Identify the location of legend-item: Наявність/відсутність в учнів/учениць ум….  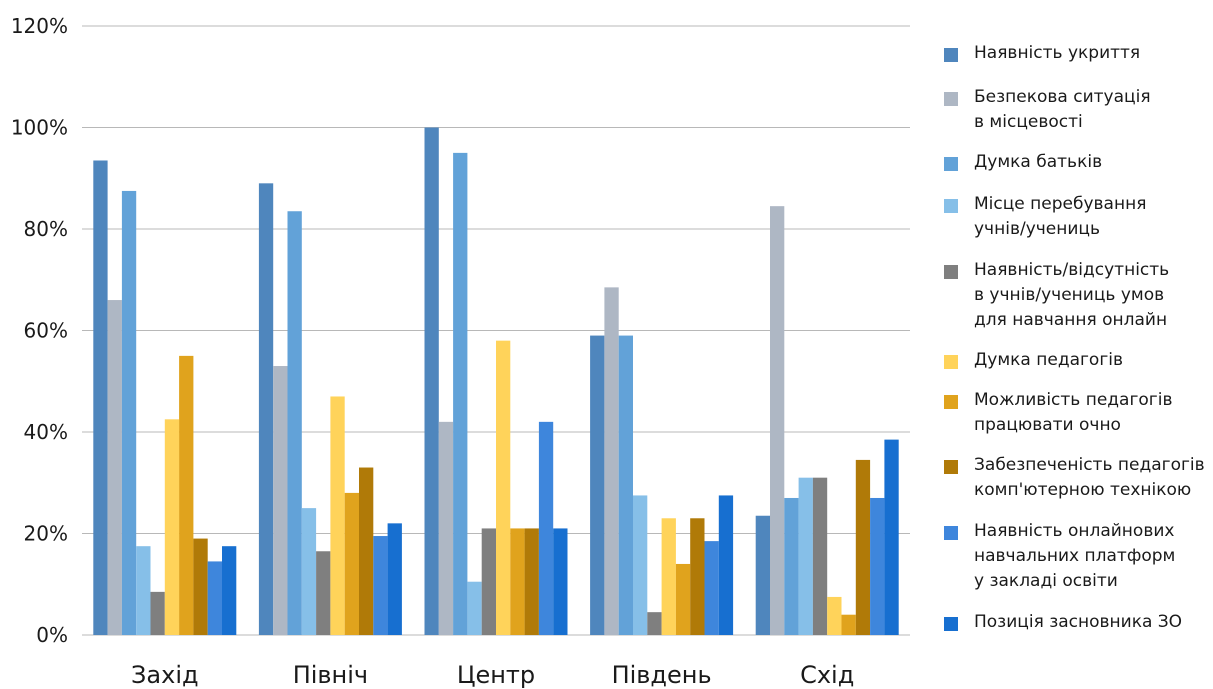
(1078, 296).